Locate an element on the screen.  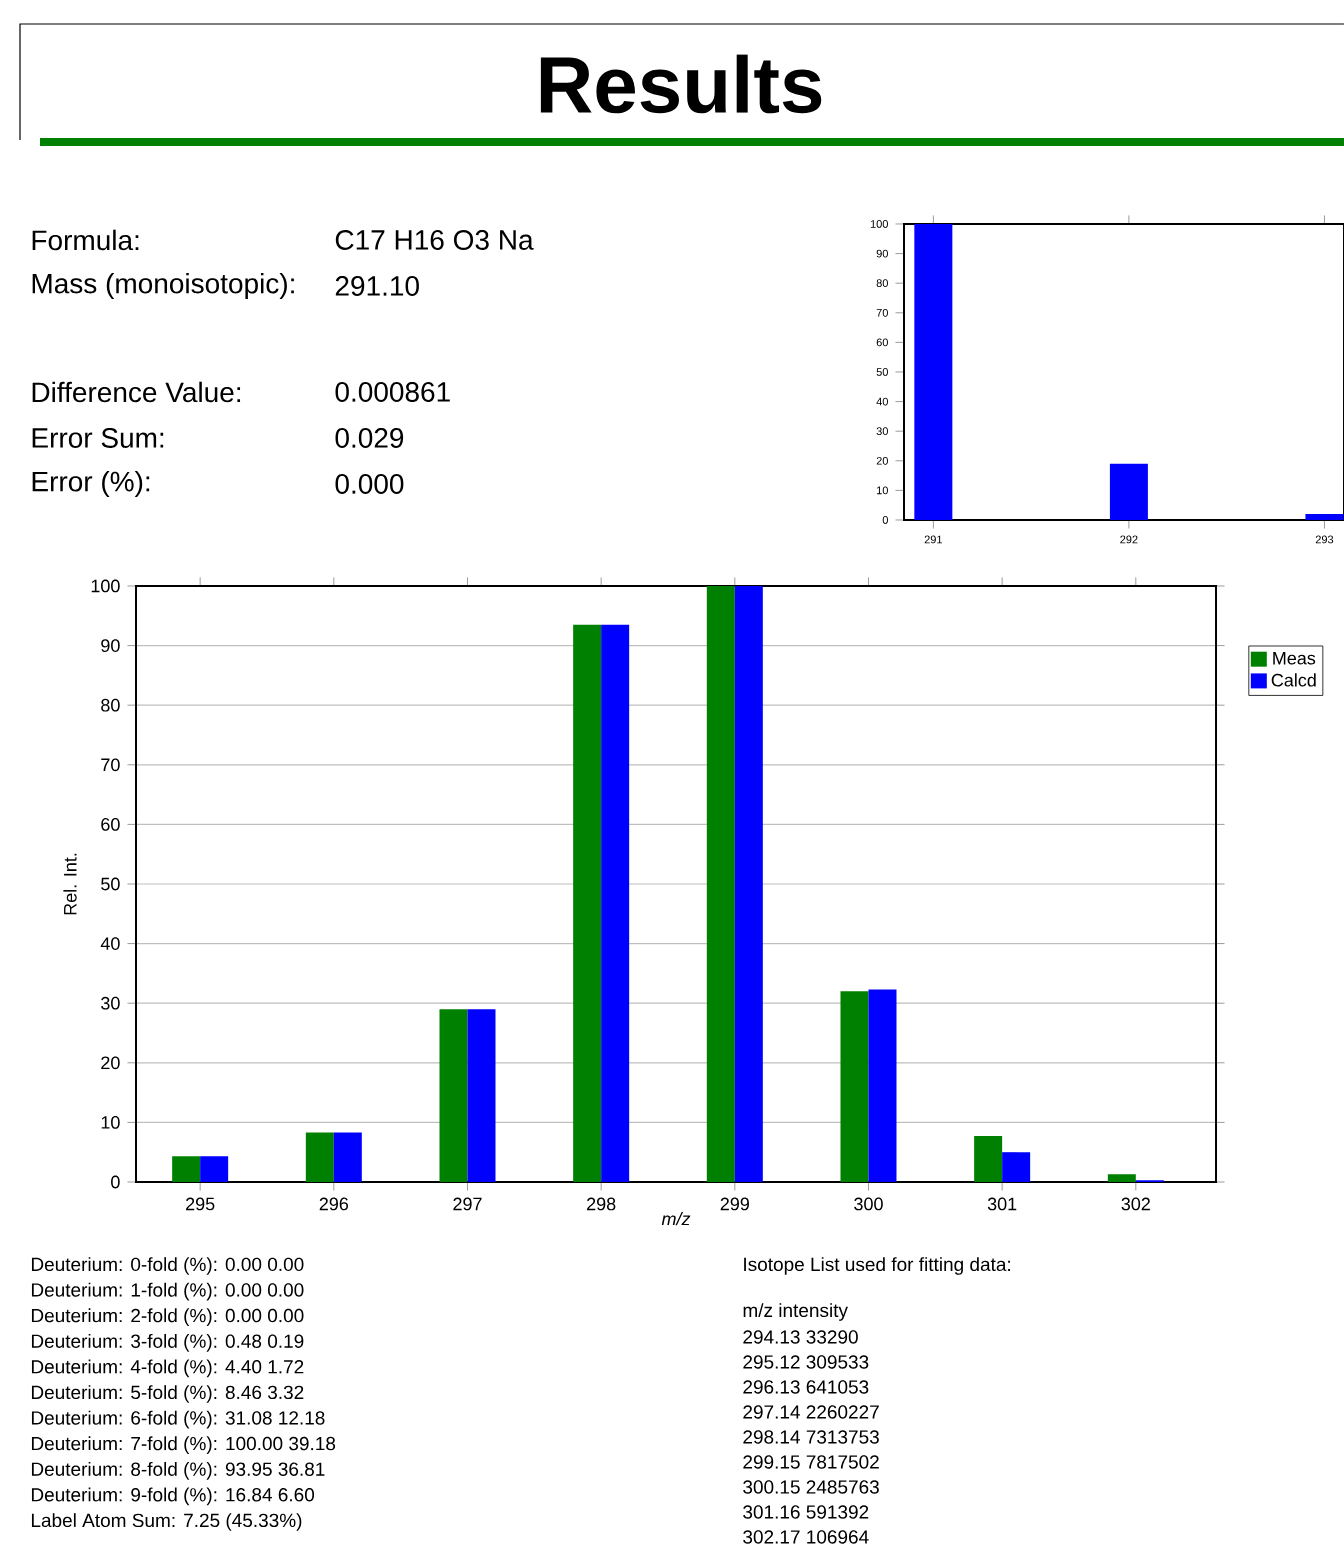
x-tick-label: 295 is located at coordinates (200, 1204).